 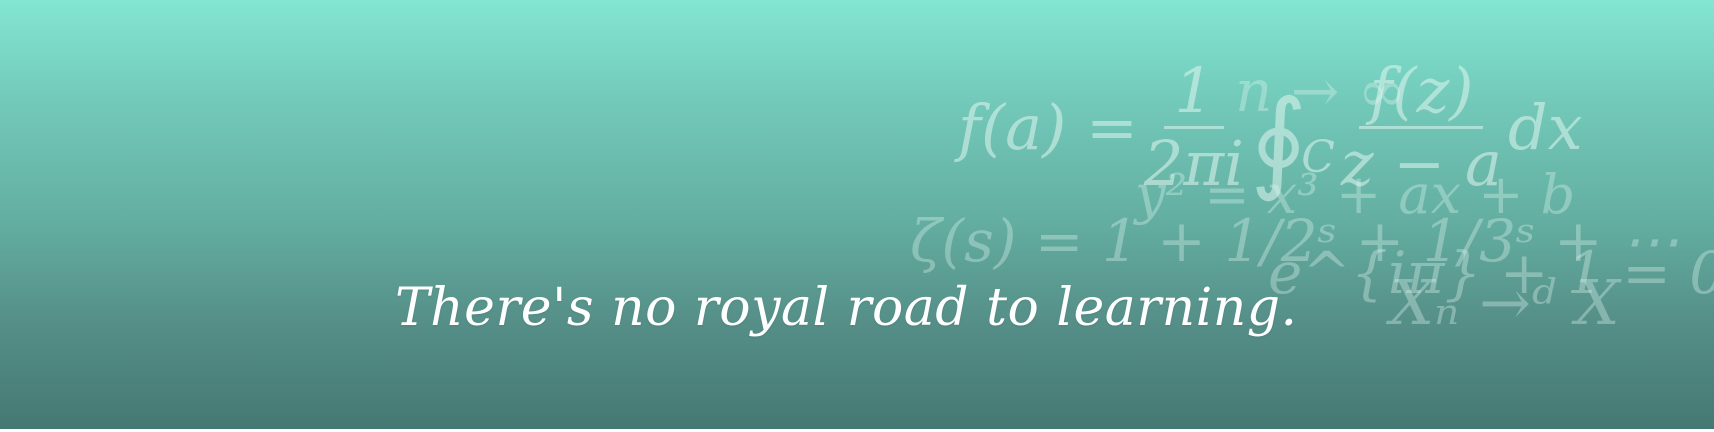 I want to click on cauchy-dx: dx, so click(x=1545, y=127).